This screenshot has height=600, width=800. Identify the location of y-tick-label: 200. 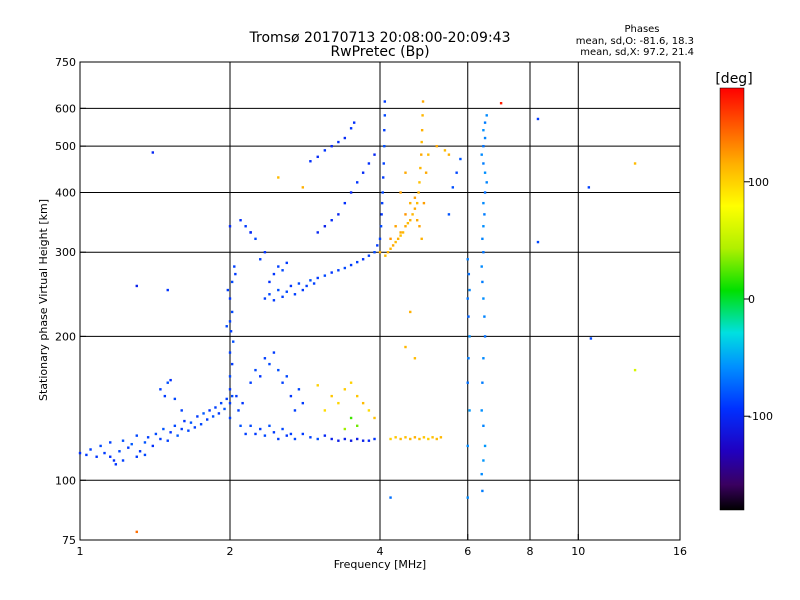
(65, 336).